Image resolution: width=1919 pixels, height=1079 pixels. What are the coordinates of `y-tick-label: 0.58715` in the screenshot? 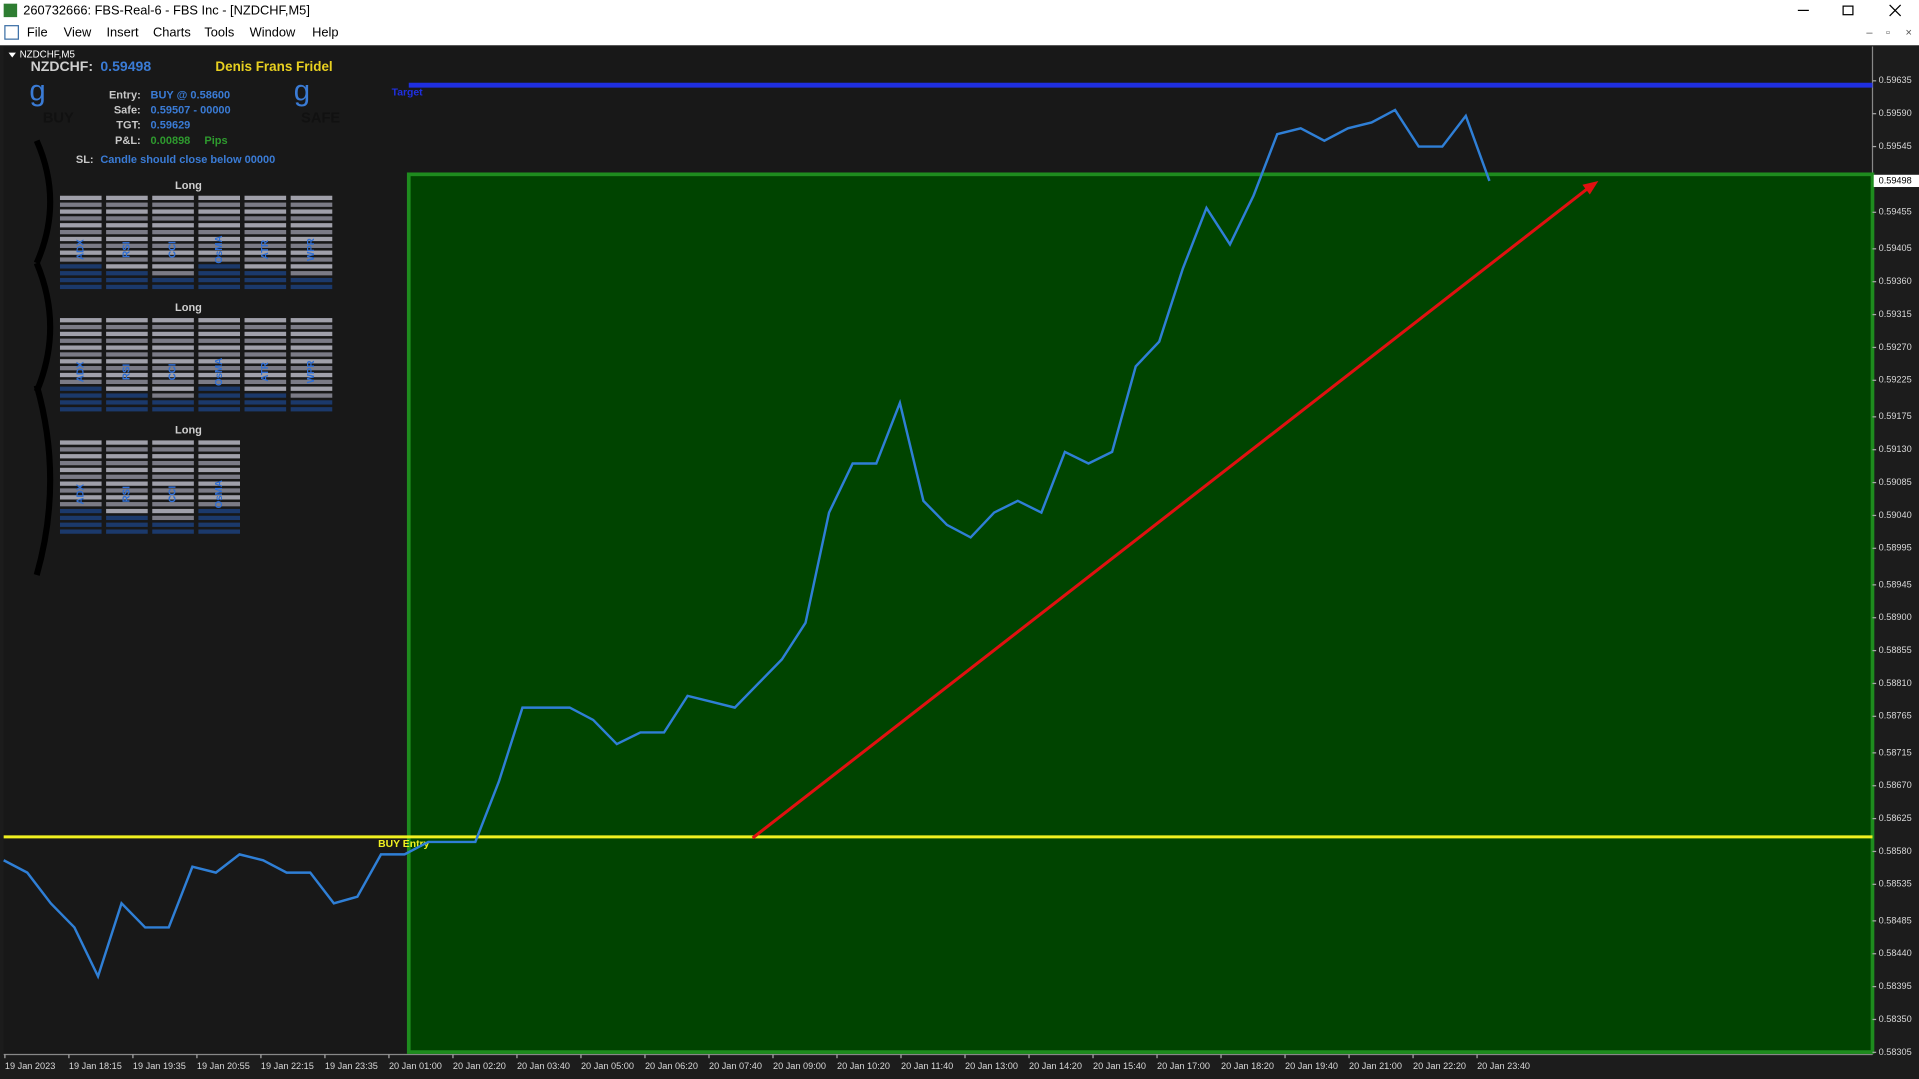 It's located at (1895, 752).